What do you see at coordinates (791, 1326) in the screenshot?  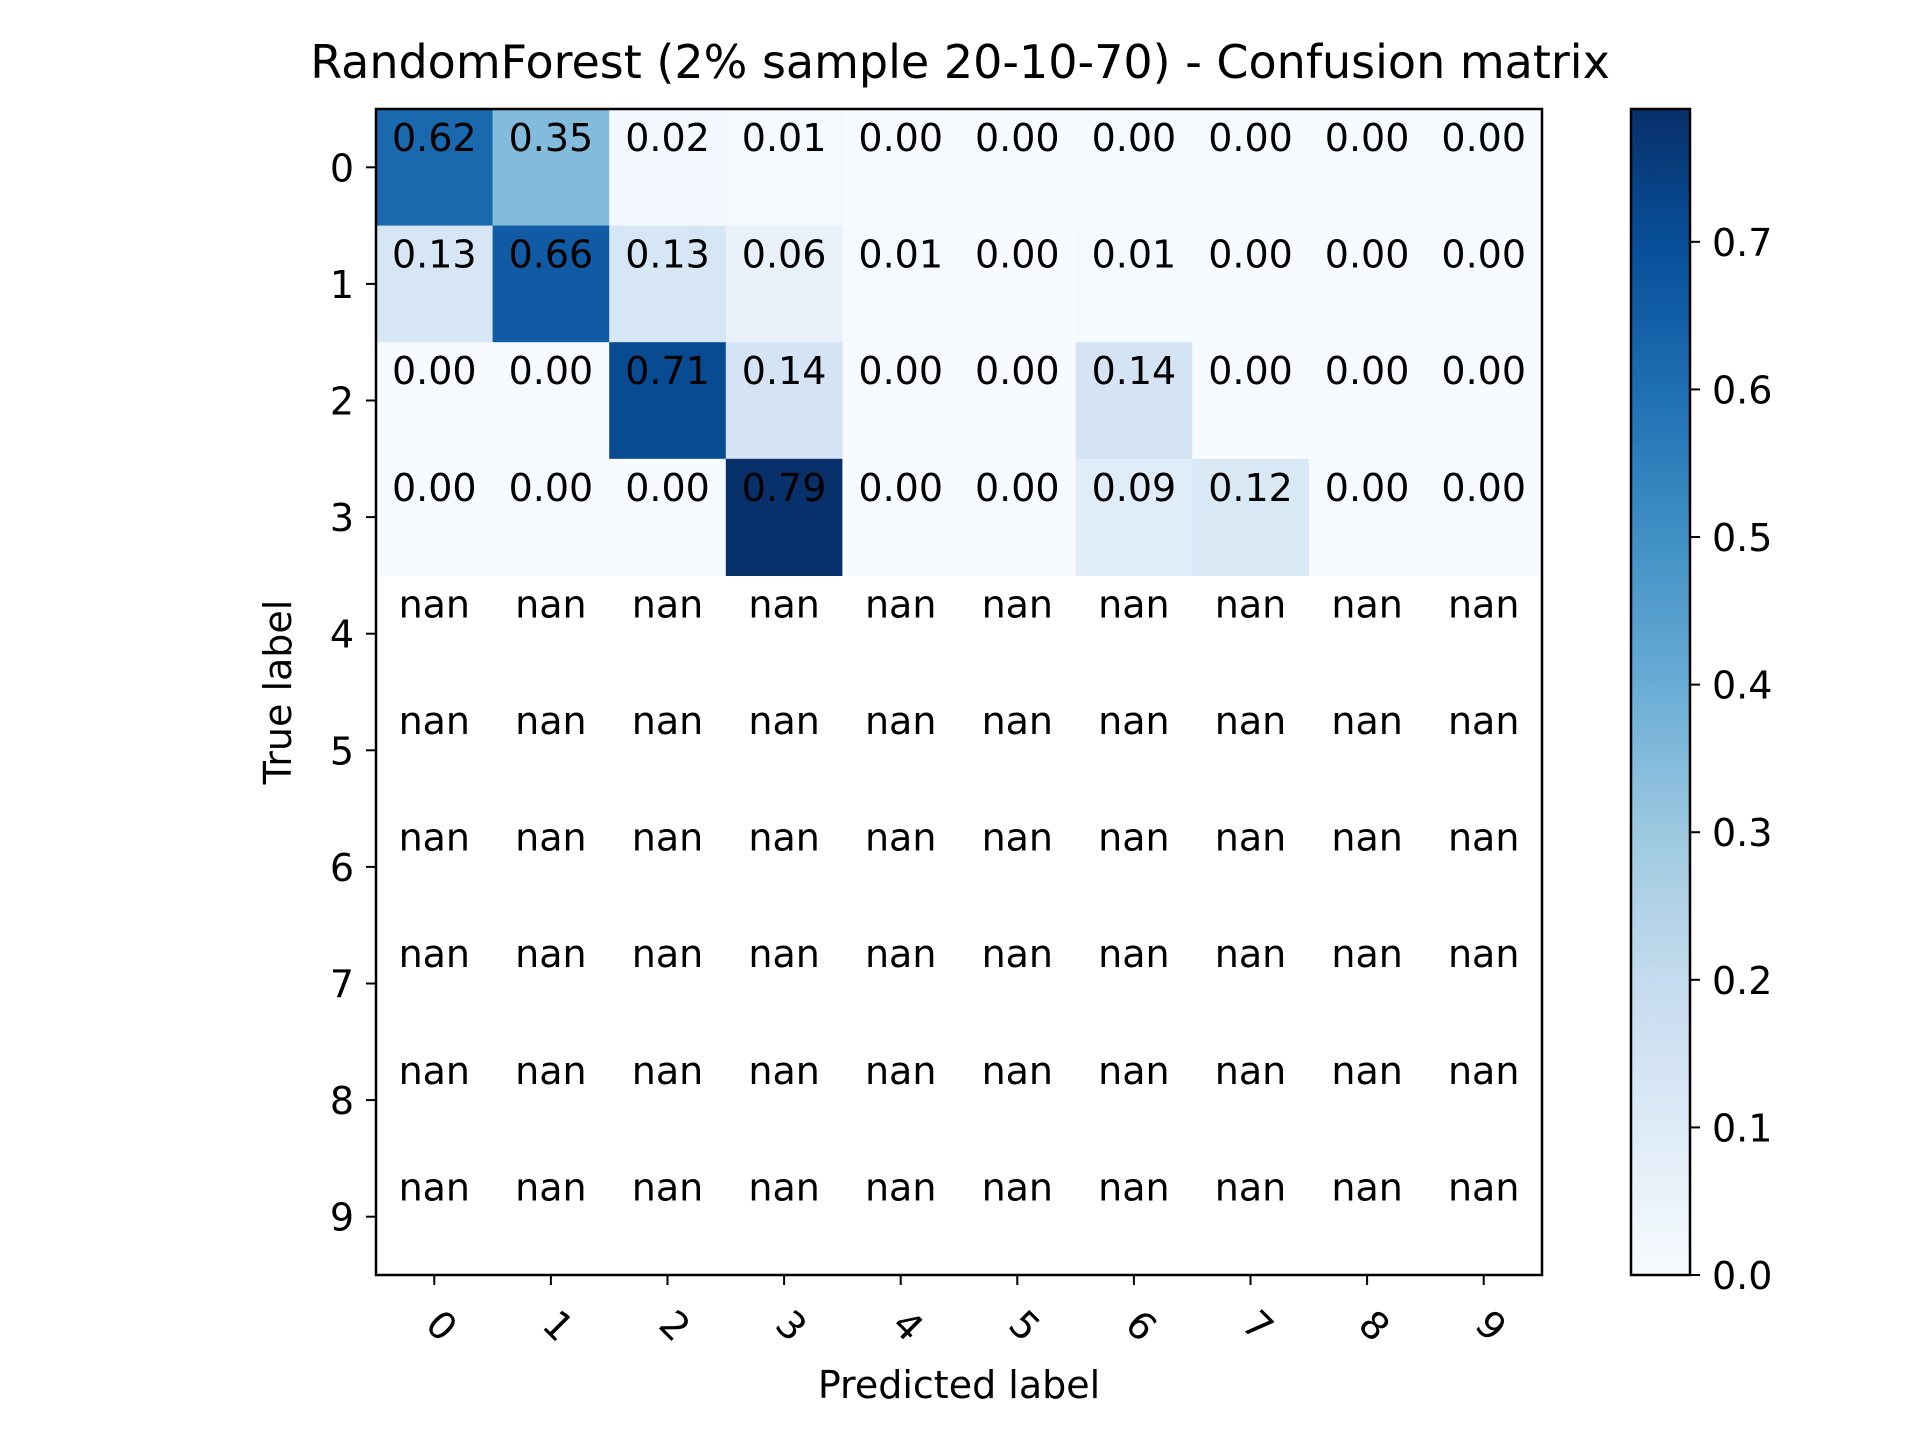 I see `x-tick-label: 3` at bounding box center [791, 1326].